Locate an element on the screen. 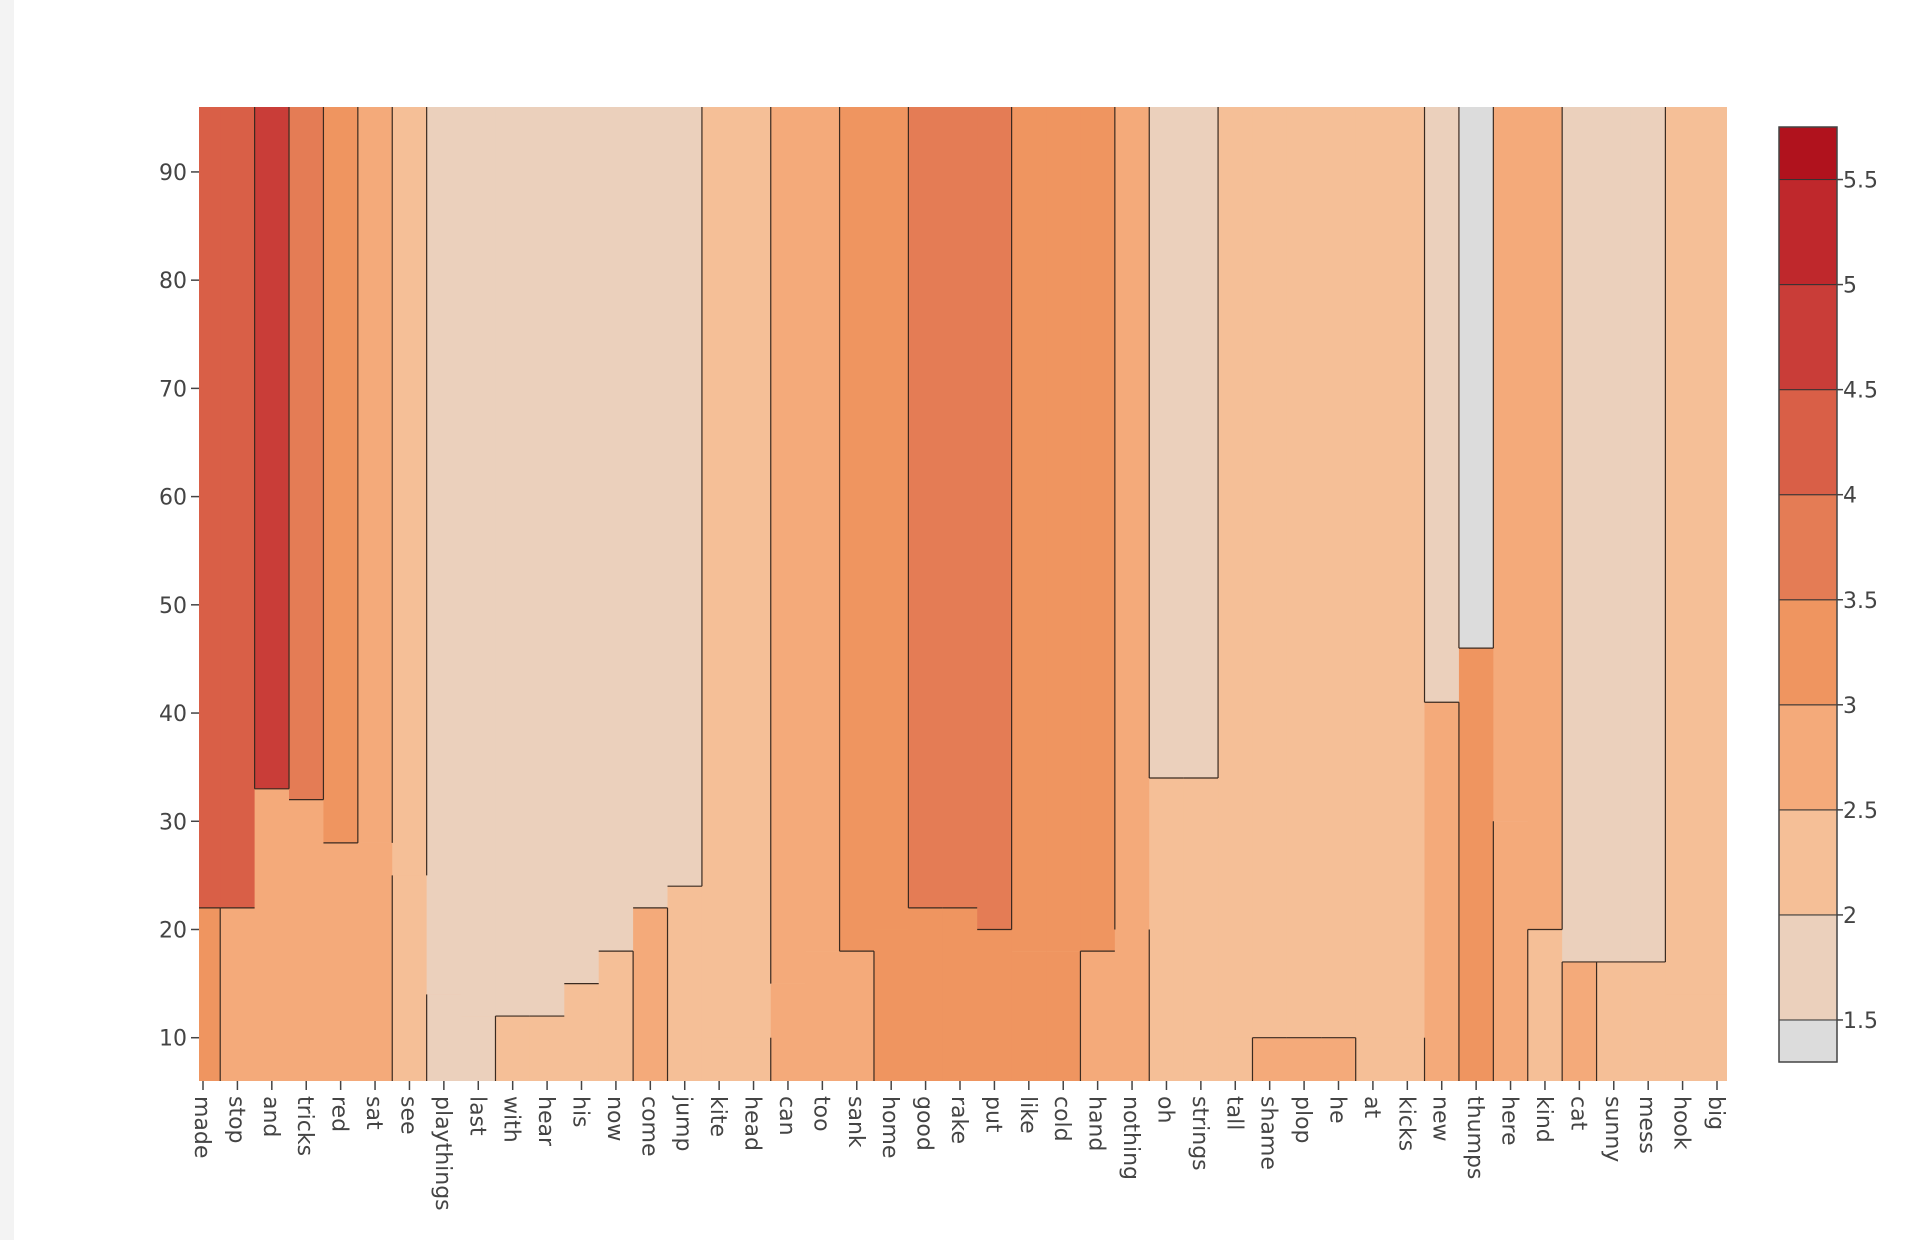  x-tick-label: strings is located at coordinates (1199, 1133).